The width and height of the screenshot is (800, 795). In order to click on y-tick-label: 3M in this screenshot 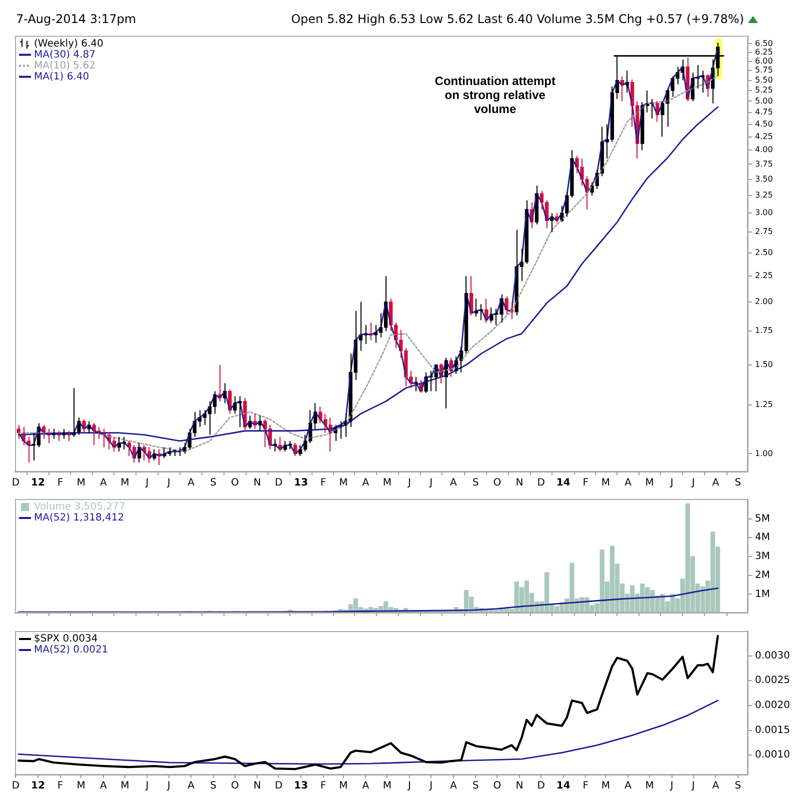, I will do `click(762, 556)`.